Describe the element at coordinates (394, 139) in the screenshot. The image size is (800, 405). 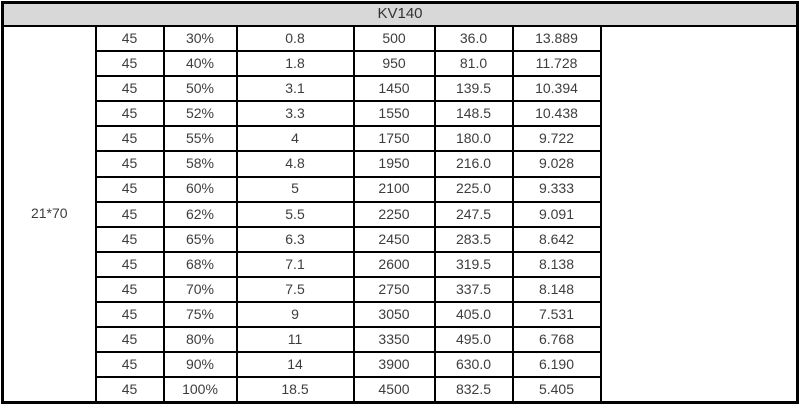
I see `cell: 1750` at that location.